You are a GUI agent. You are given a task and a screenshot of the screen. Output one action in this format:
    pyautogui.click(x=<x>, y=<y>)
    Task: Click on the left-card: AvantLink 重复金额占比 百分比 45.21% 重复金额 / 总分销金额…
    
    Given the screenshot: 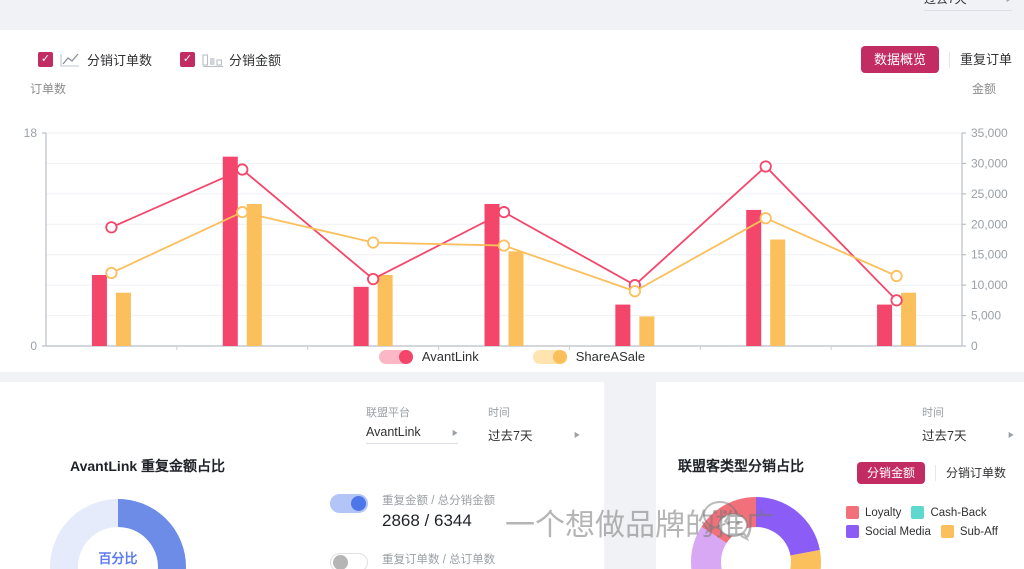 What is the action you would take?
    pyautogui.click(x=302, y=506)
    